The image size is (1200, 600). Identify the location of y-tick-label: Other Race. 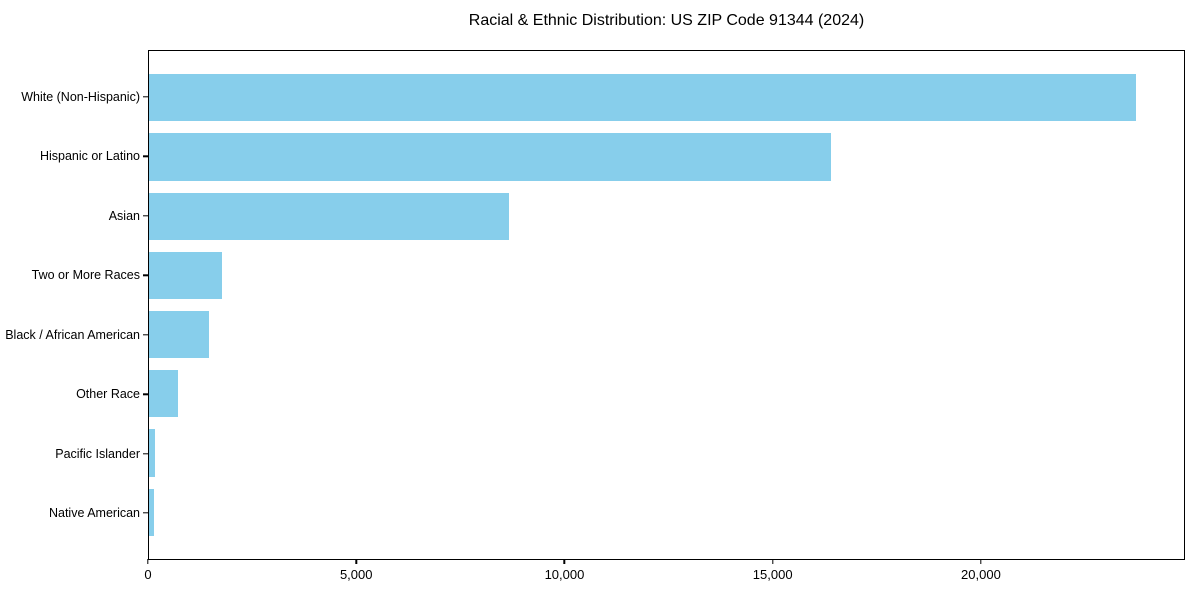
(108, 394).